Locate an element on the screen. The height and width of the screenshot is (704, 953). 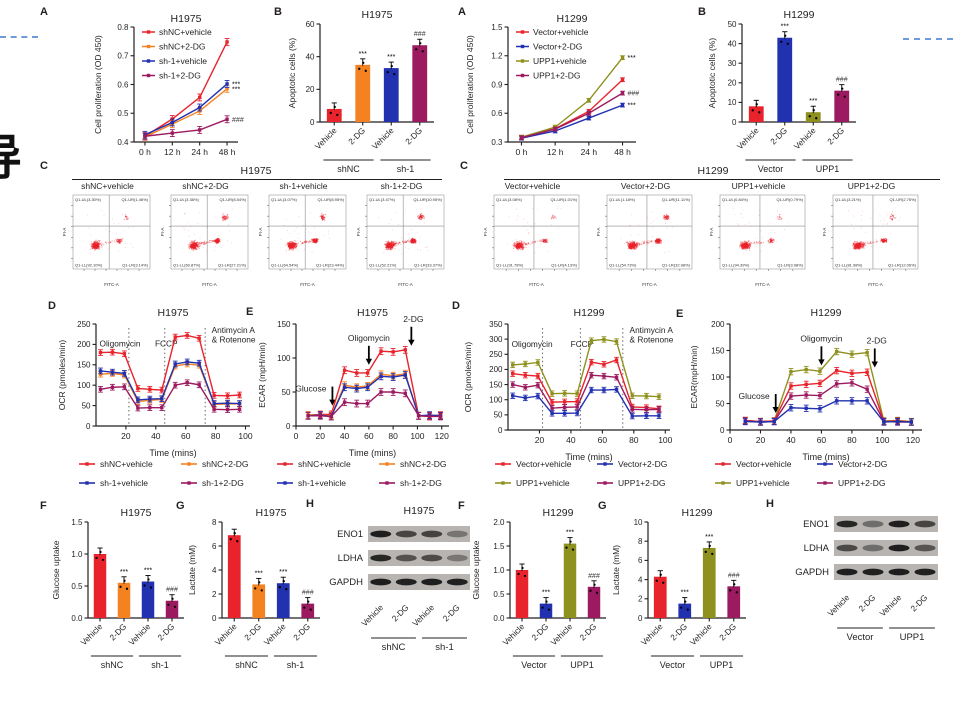
svg-text: PI-A is located at coordinates (260, 232).